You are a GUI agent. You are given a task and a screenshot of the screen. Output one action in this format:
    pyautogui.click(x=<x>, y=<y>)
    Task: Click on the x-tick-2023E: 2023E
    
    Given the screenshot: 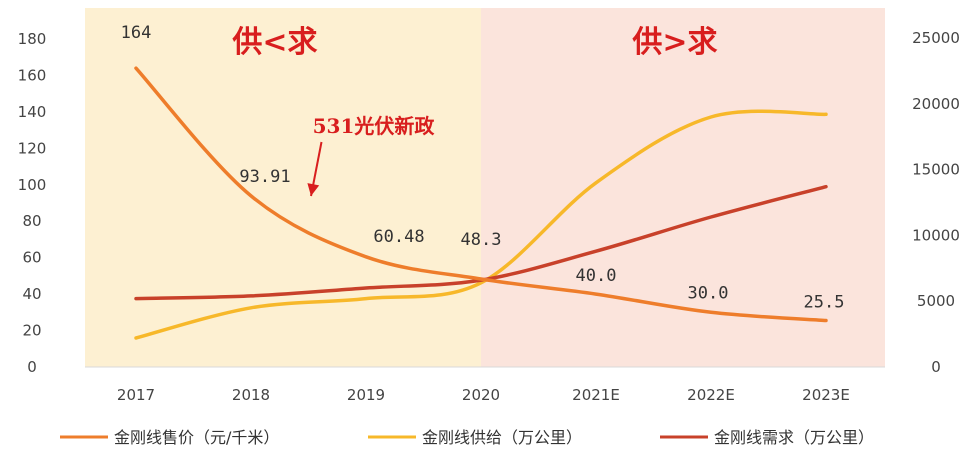 What is the action you would take?
    pyautogui.click(x=826, y=395)
    